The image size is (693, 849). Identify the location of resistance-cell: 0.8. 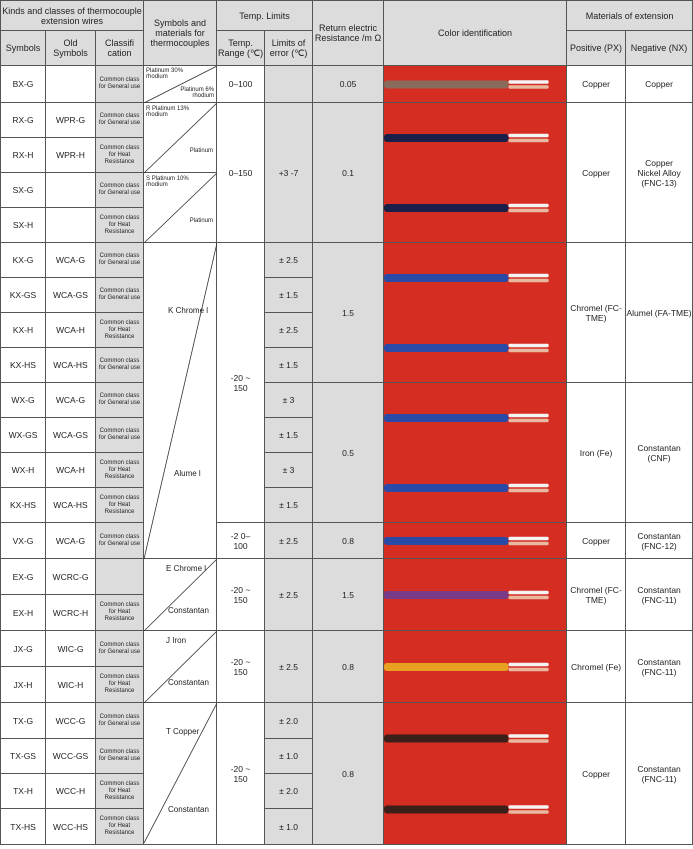
(348, 540).